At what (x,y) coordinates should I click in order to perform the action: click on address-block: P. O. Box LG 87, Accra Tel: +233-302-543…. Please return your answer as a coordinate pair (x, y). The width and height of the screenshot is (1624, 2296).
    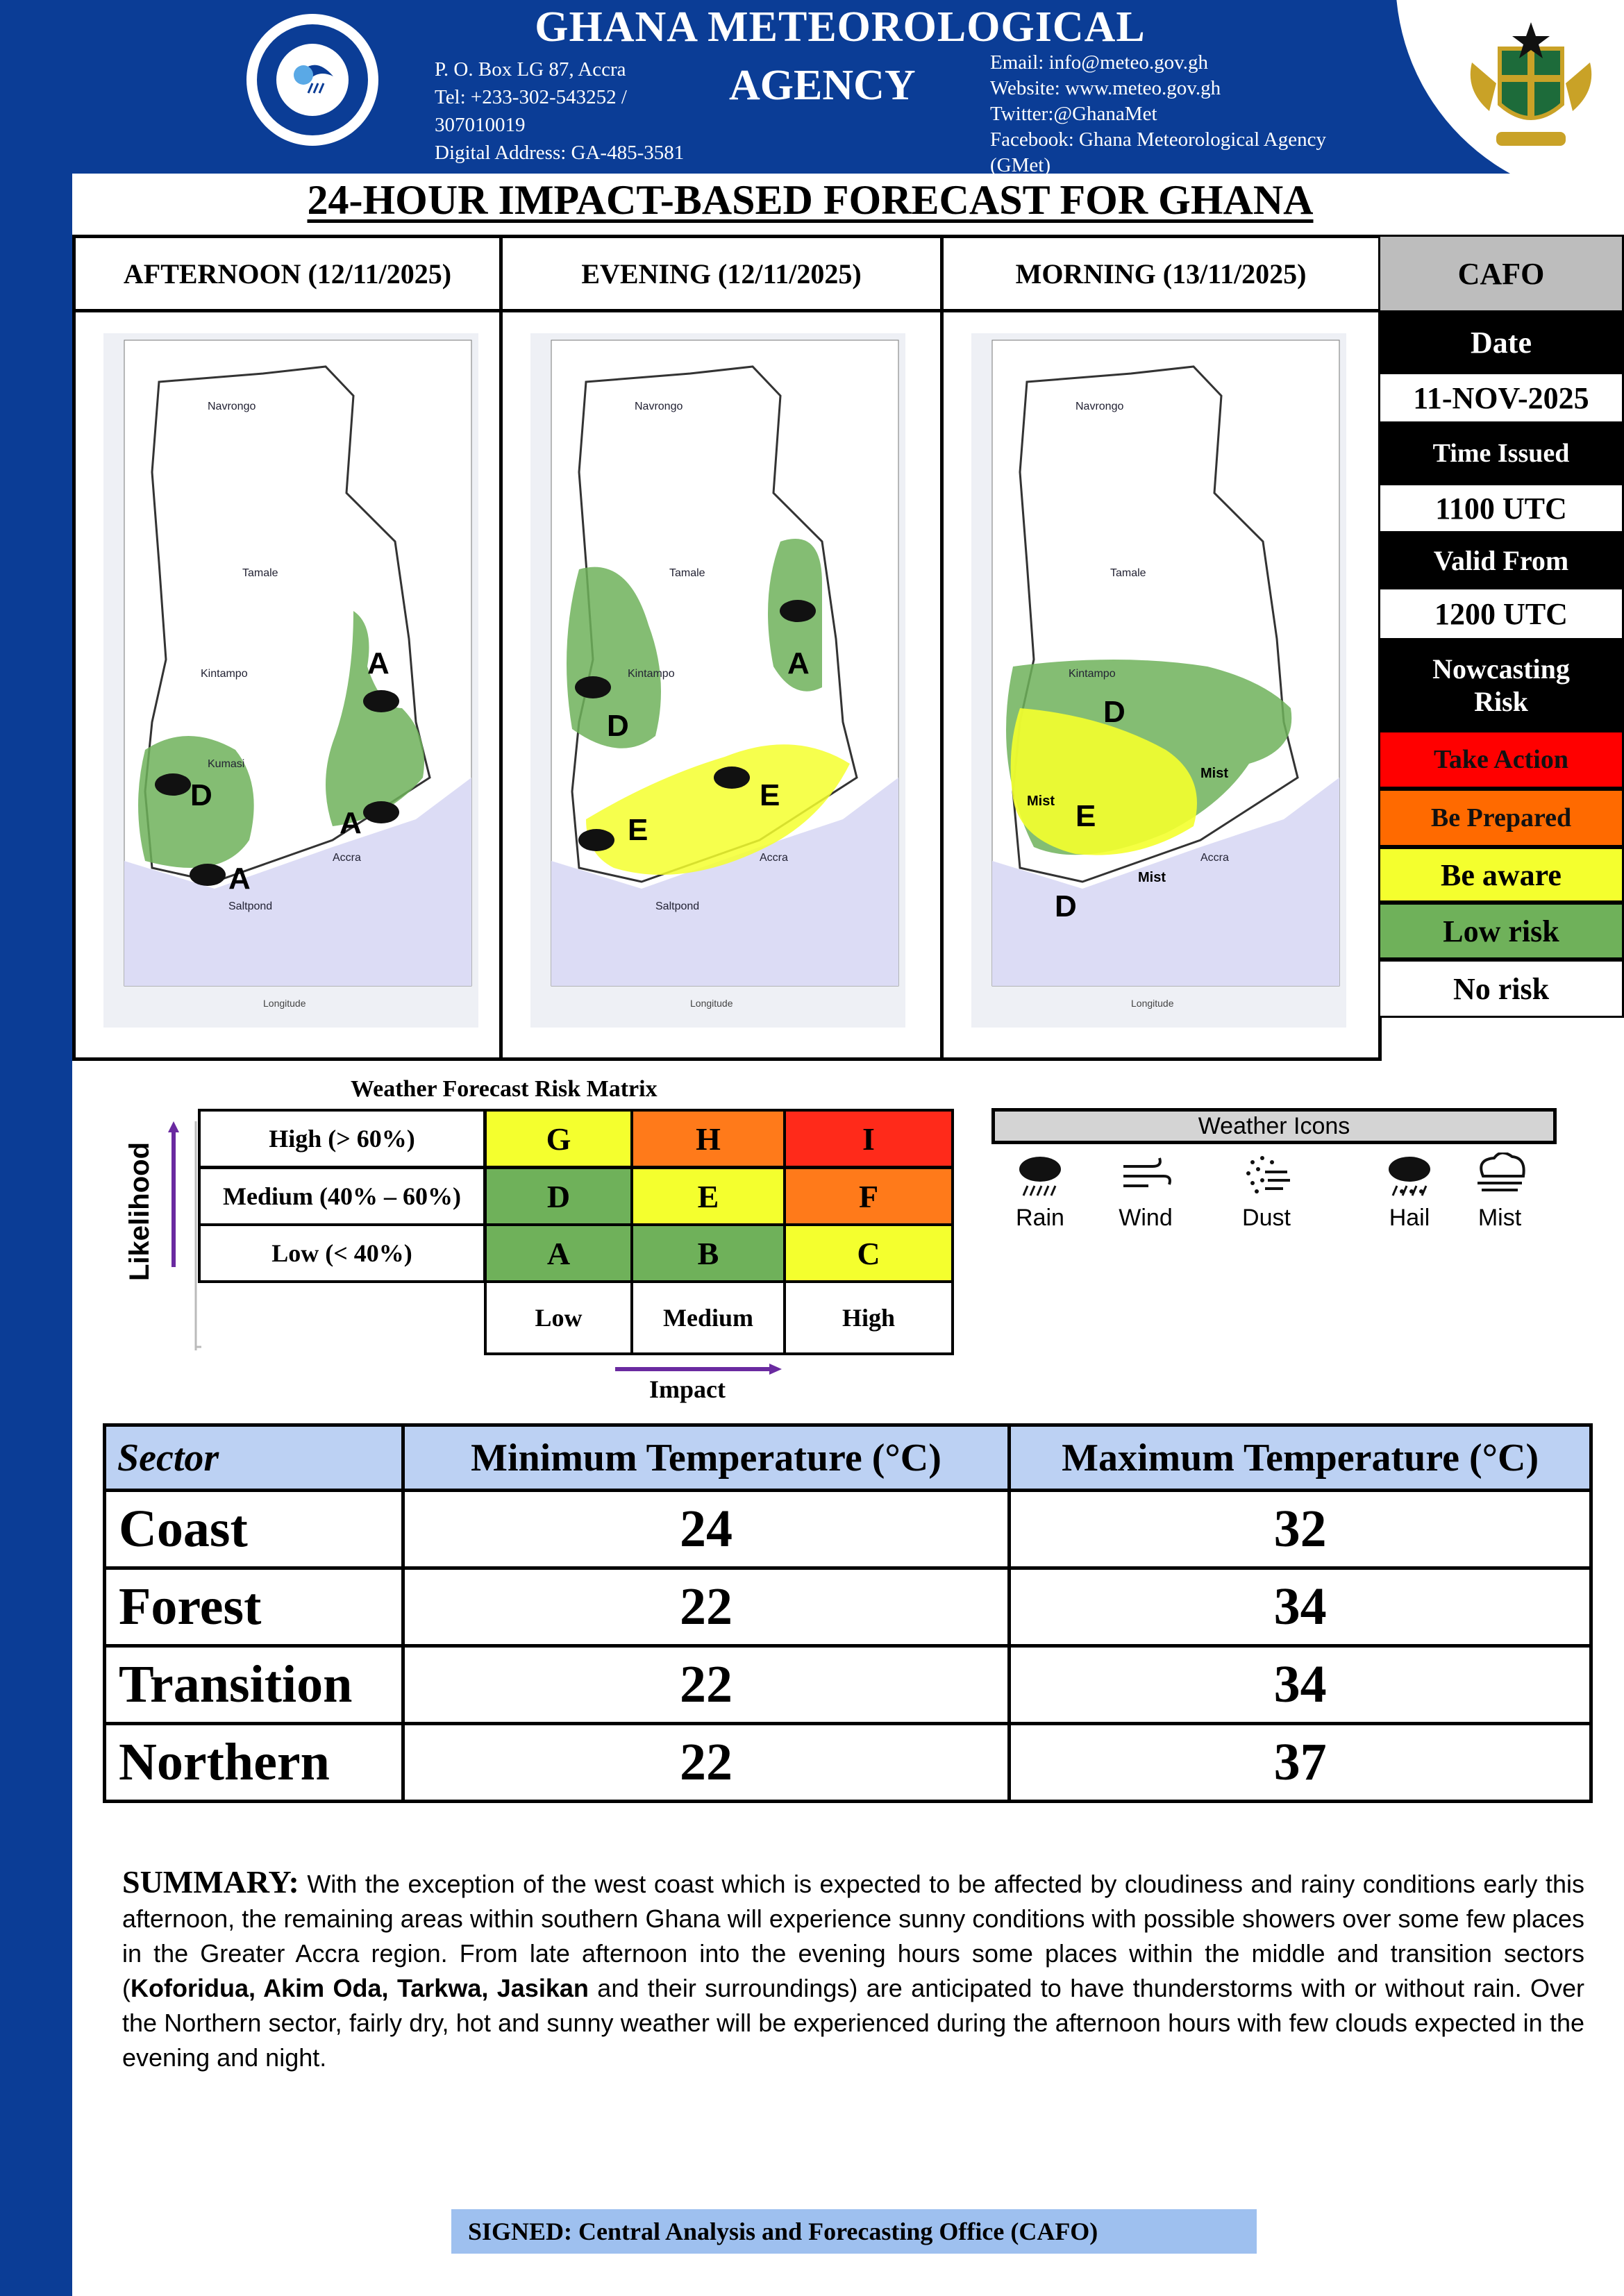
    Looking at the image, I should click on (559, 111).